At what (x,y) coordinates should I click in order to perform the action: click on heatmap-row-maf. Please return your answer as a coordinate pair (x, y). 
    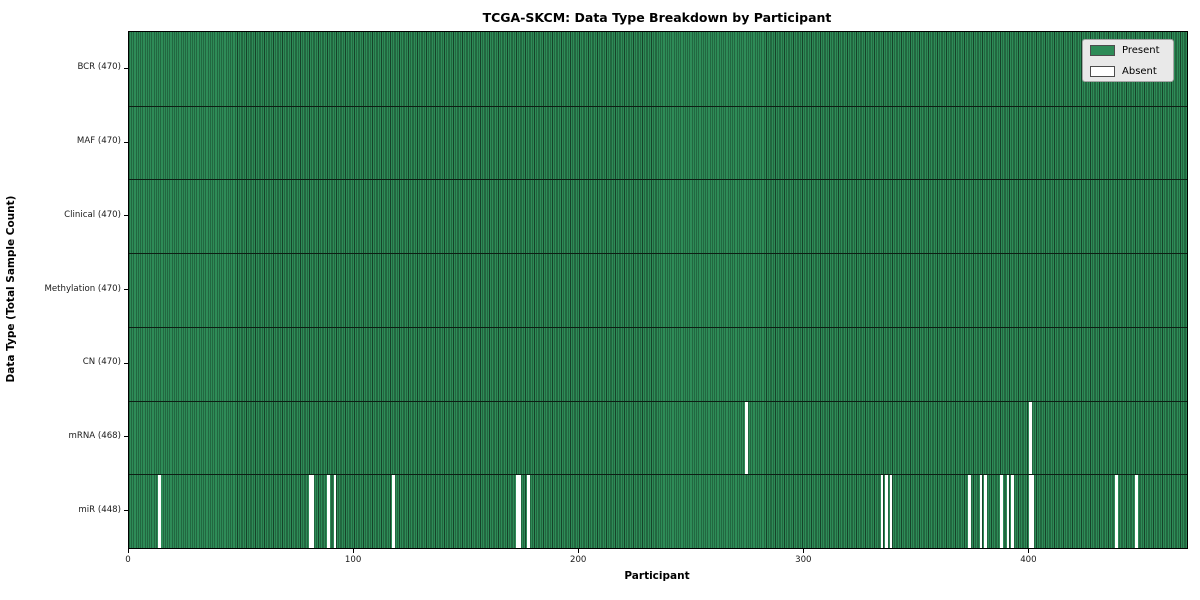
    Looking at the image, I should click on (658, 142).